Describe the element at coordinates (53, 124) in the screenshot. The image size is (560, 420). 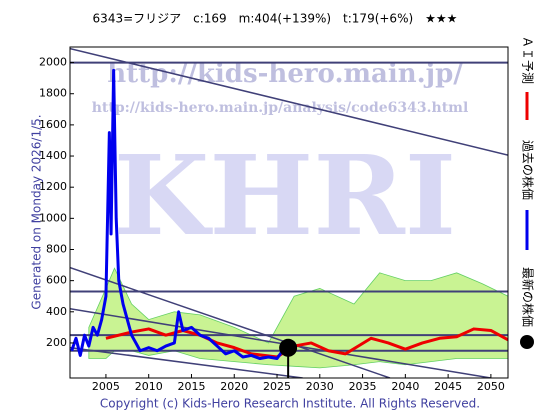
I see `y-tick-label: 1600` at that location.